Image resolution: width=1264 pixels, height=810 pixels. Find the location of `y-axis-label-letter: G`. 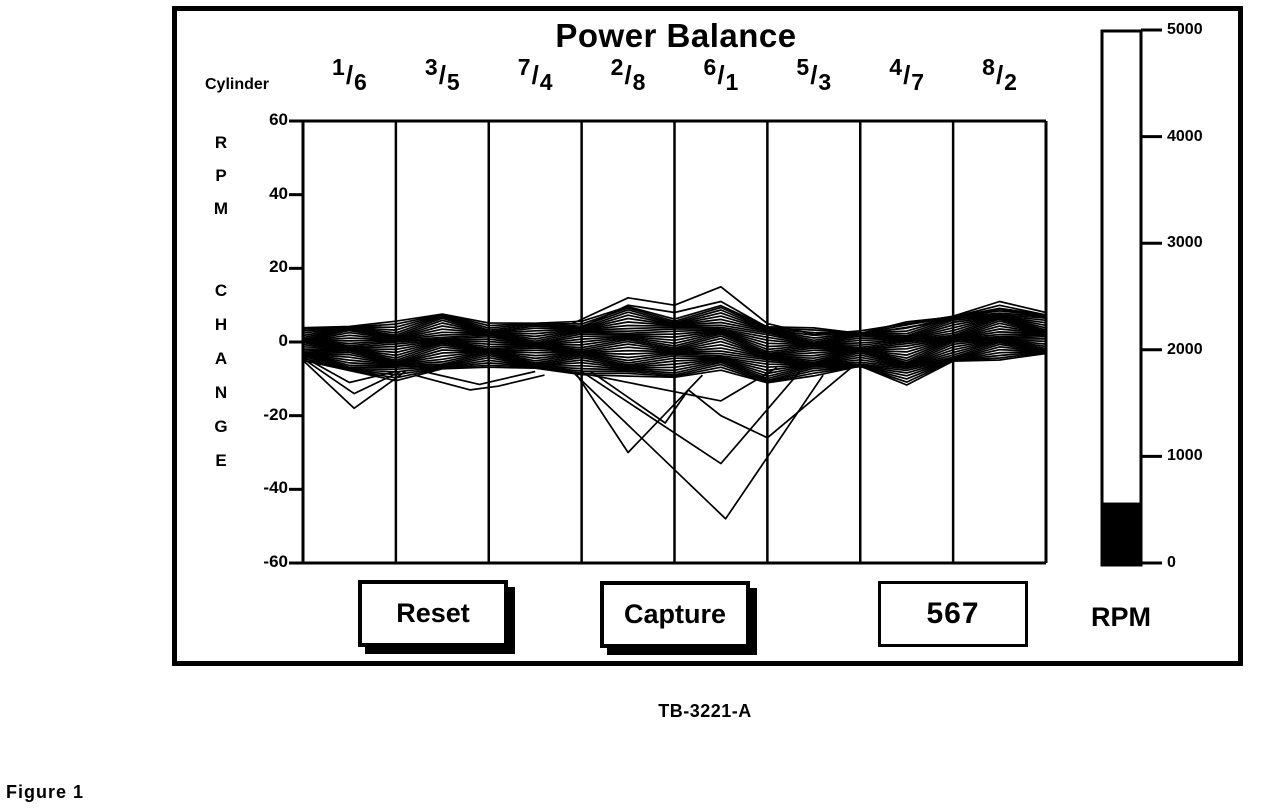

y-axis-label-letter: G is located at coordinates (221, 426).